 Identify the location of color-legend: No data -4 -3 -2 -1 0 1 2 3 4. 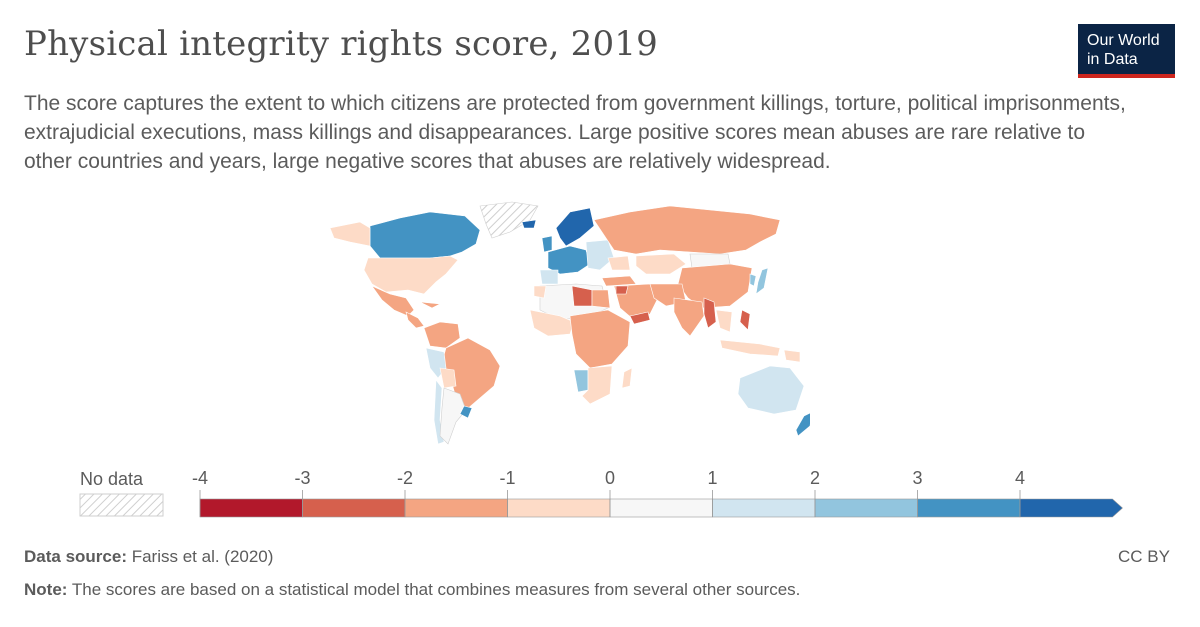
(601, 493).